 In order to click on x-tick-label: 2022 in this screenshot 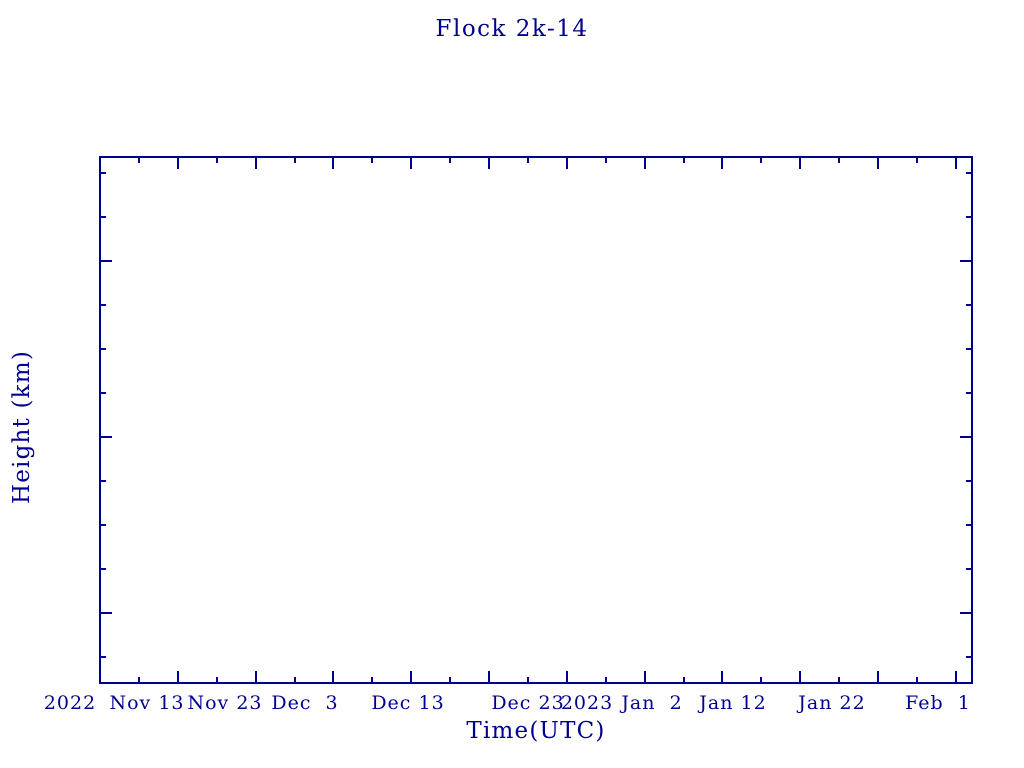, I will do `click(70, 703)`.